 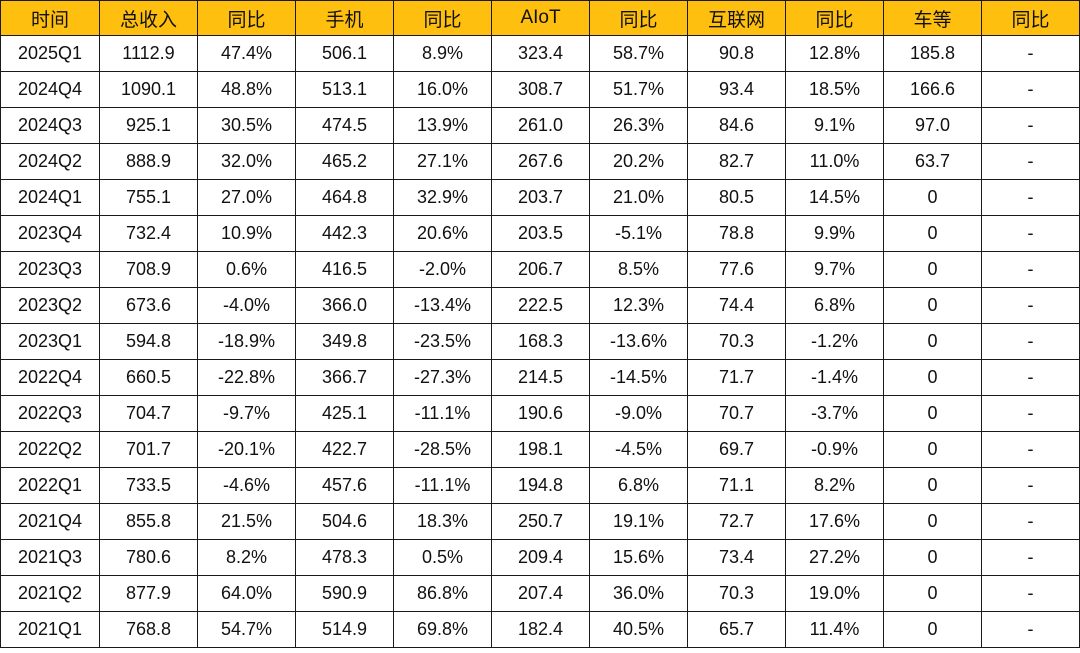 What do you see at coordinates (932, 161) in the screenshot?
I see `table-cell: 63.7` at bounding box center [932, 161].